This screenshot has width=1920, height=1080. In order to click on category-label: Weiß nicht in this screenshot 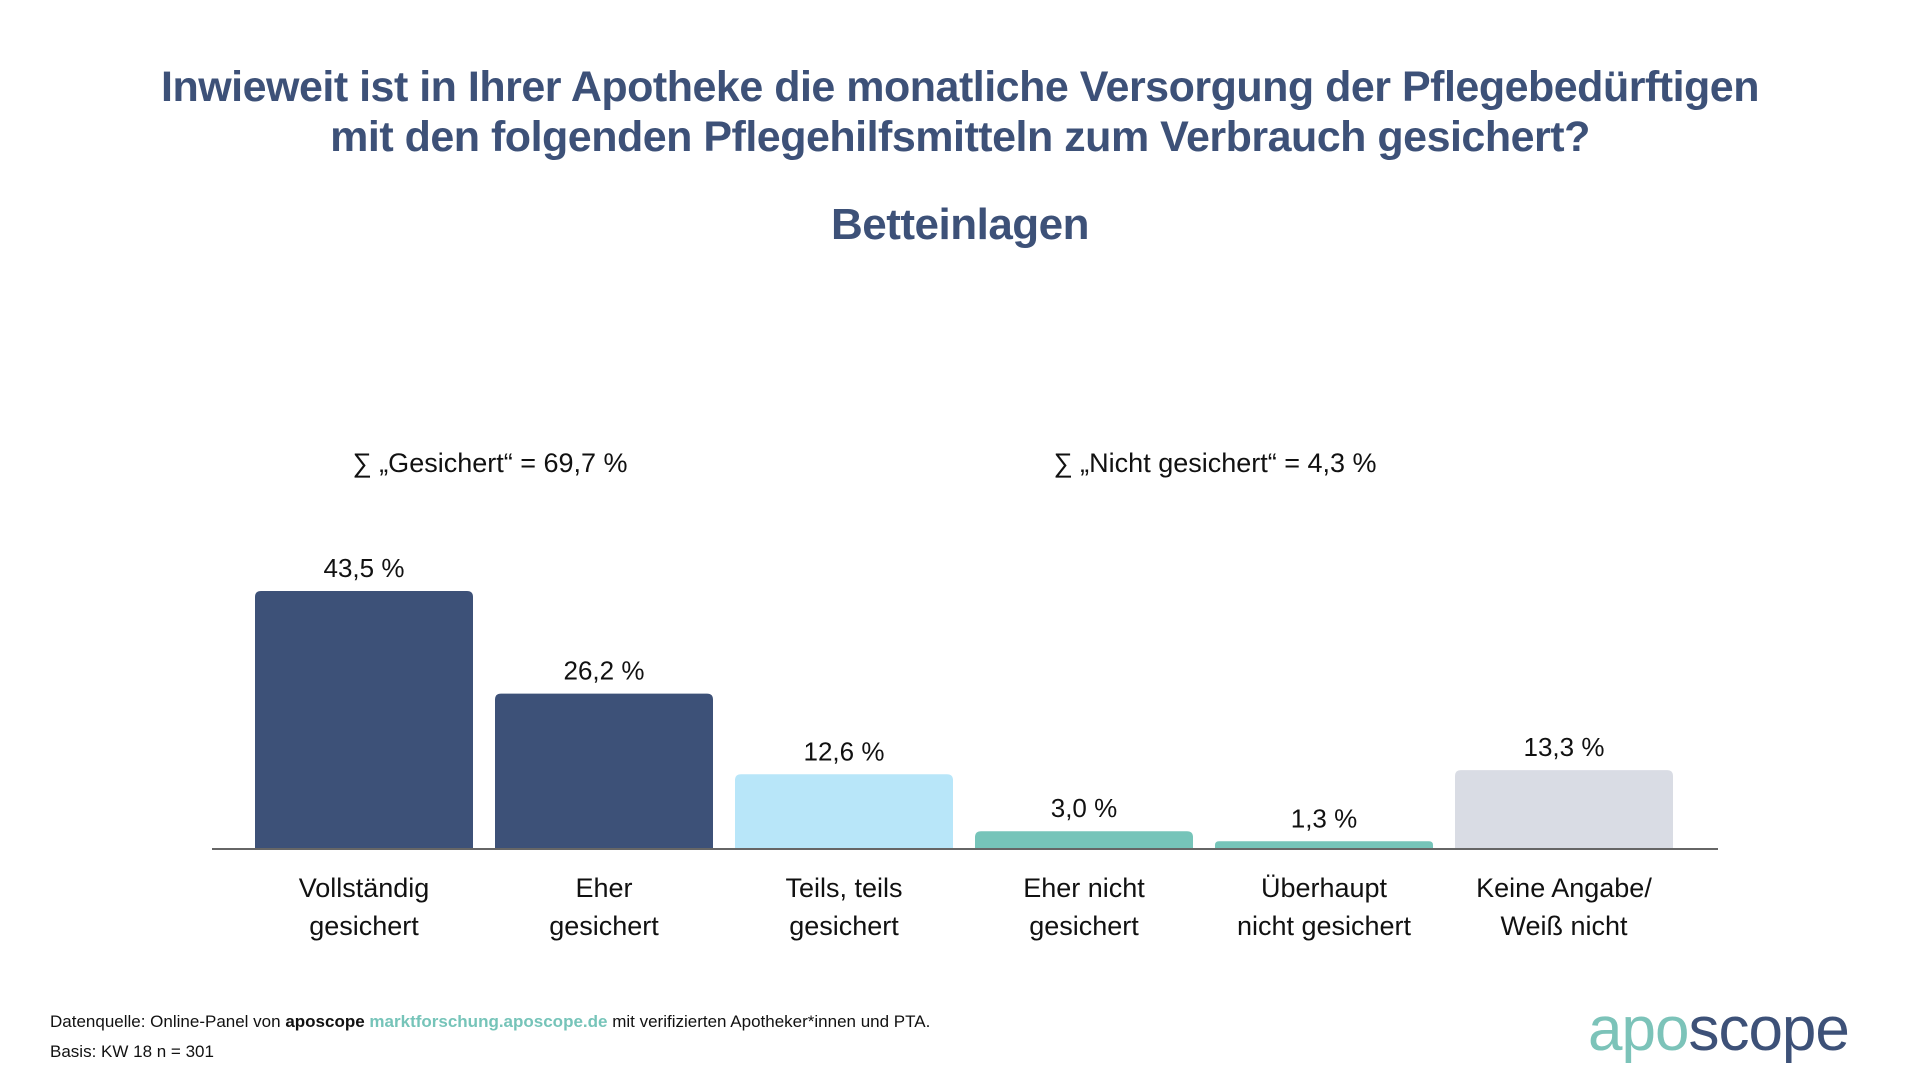, I will do `click(1564, 926)`.